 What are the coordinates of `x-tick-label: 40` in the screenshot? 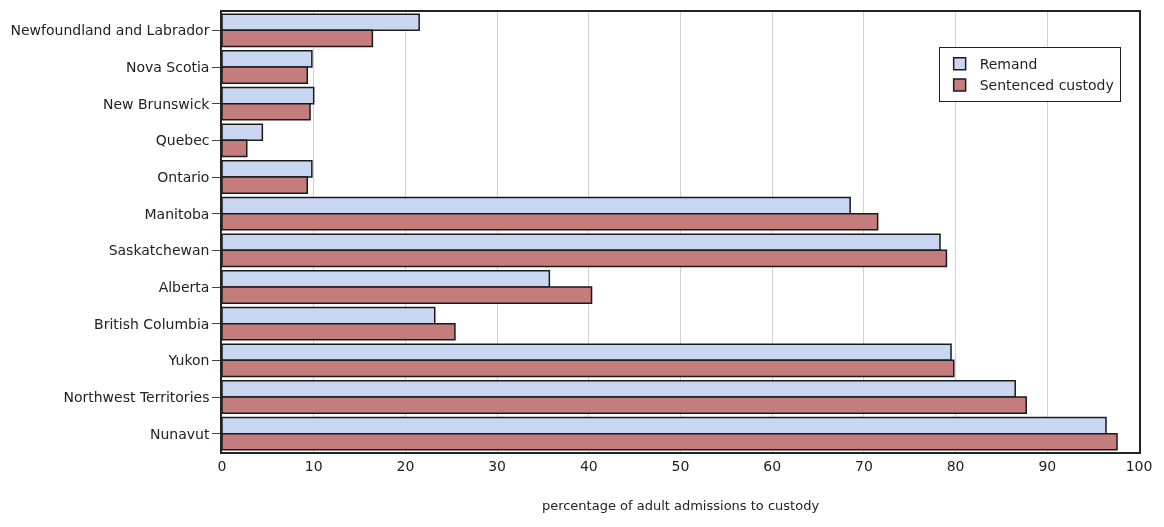 It's located at (588, 465).